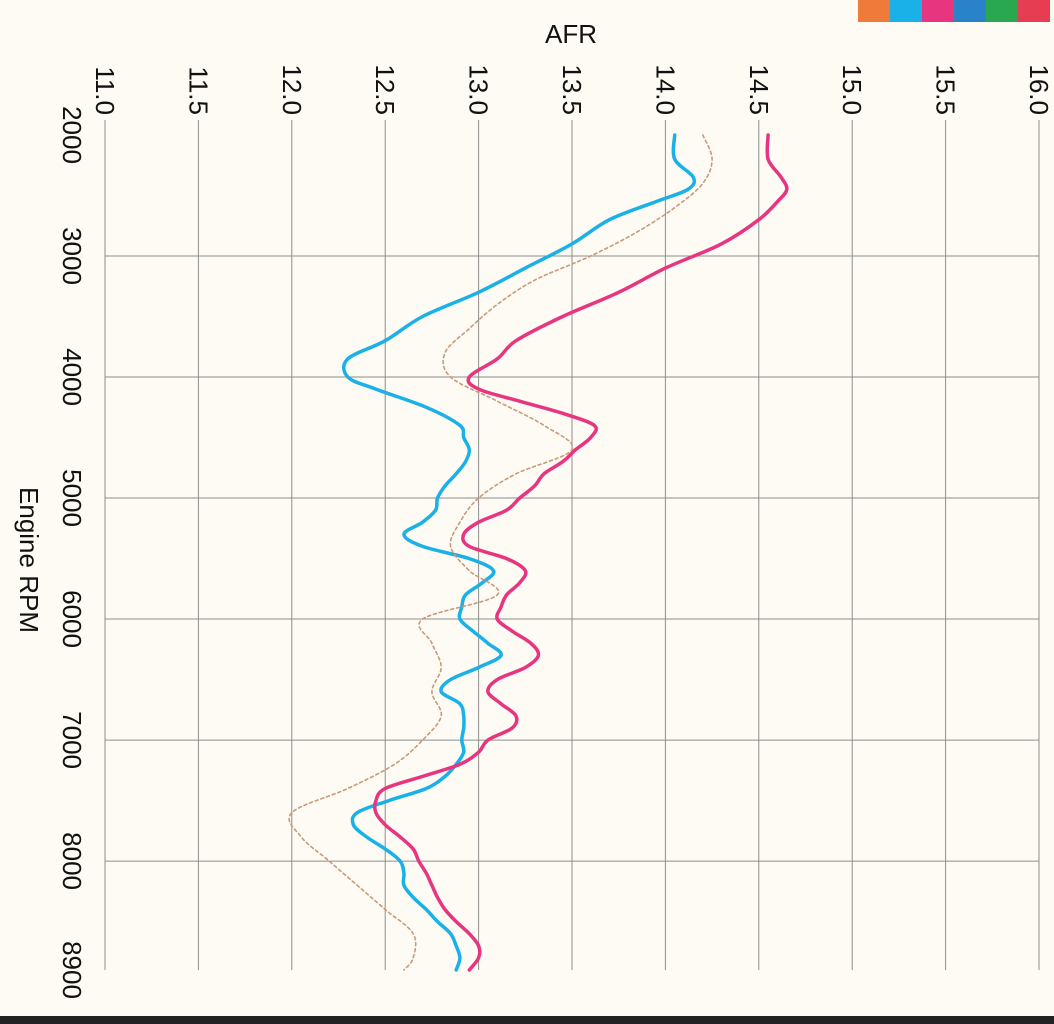 This screenshot has width=1054, height=1024. I want to click on afr-tick-label: 16.0, so click(1039, 89).